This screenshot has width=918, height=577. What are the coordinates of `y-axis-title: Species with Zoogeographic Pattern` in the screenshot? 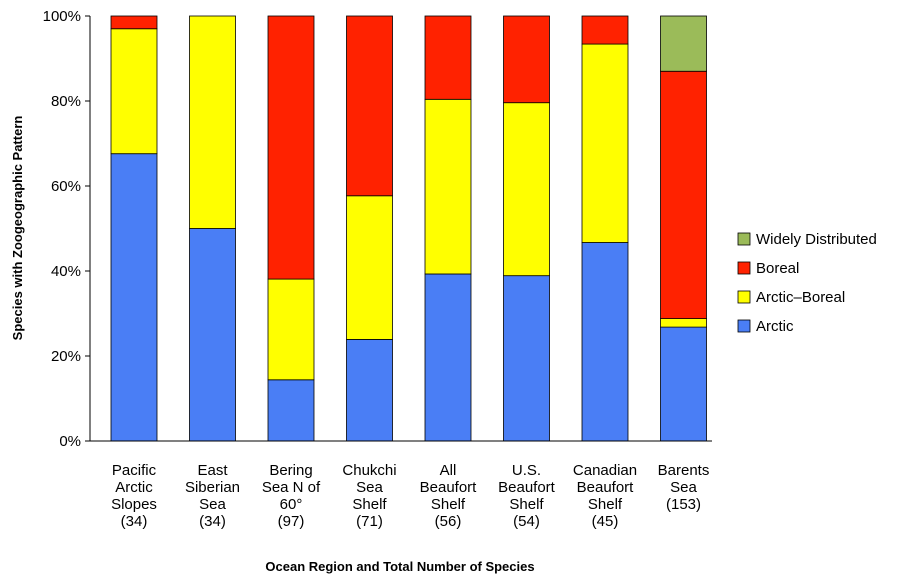 It's located at (17, 228).